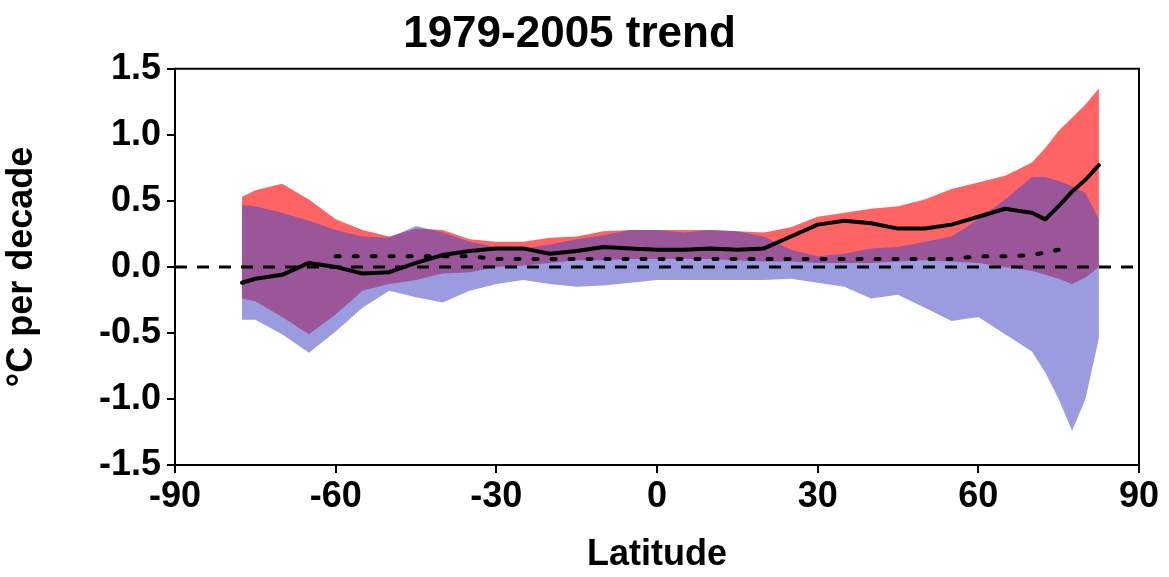 This screenshot has height=577, width=1169. I want to click on y-tick-label: -1.0, so click(129, 396).